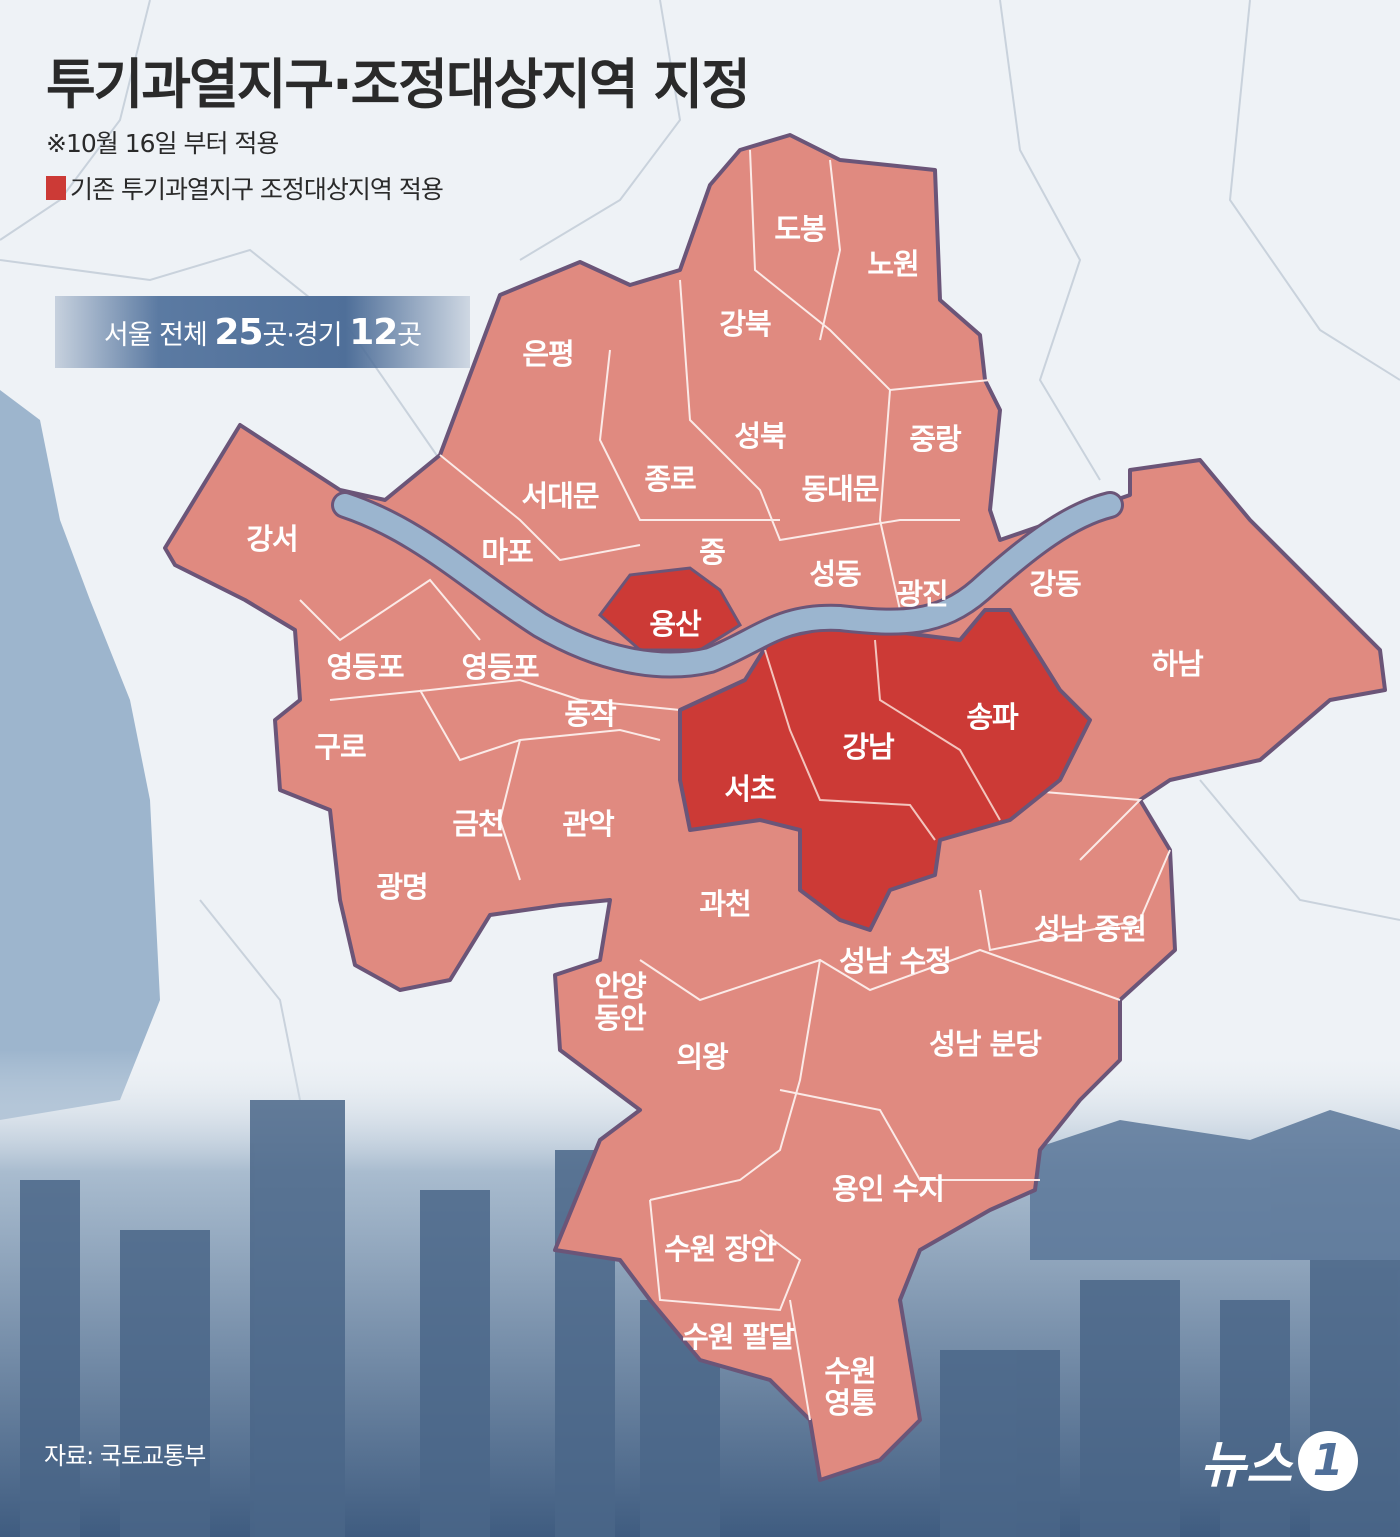 Image resolution: width=1400 pixels, height=1537 pixels. I want to click on region-label: 수원 팔달, so click(738, 1337).